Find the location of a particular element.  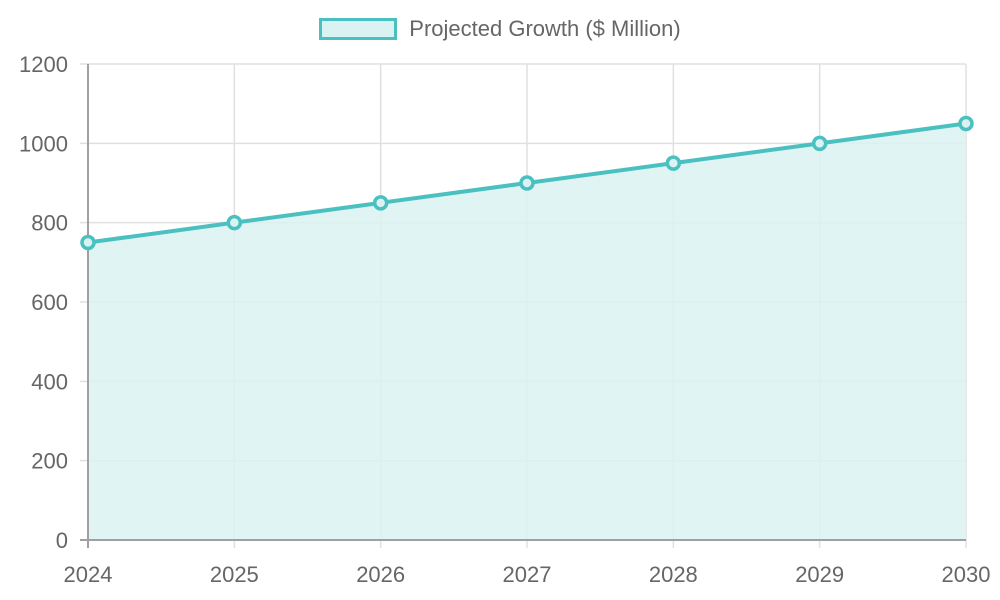

x-tick-label: 2028 is located at coordinates (673, 574).